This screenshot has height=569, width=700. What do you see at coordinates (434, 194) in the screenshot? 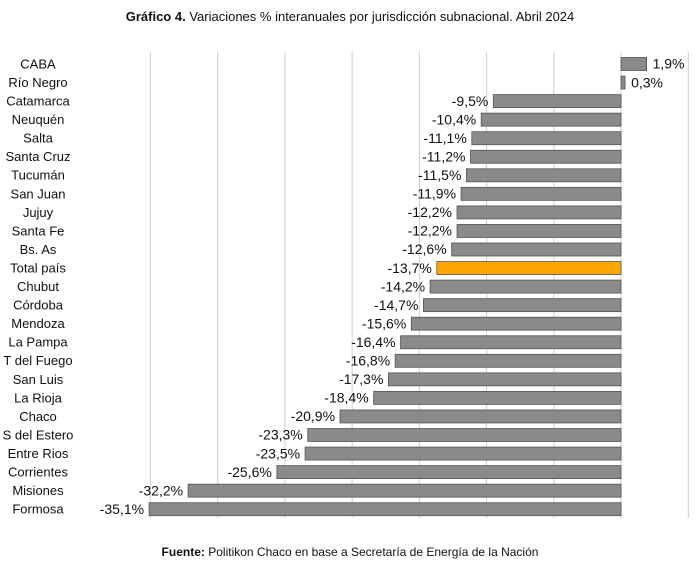
I see `value-label: -11,9%` at bounding box center [434, 194].